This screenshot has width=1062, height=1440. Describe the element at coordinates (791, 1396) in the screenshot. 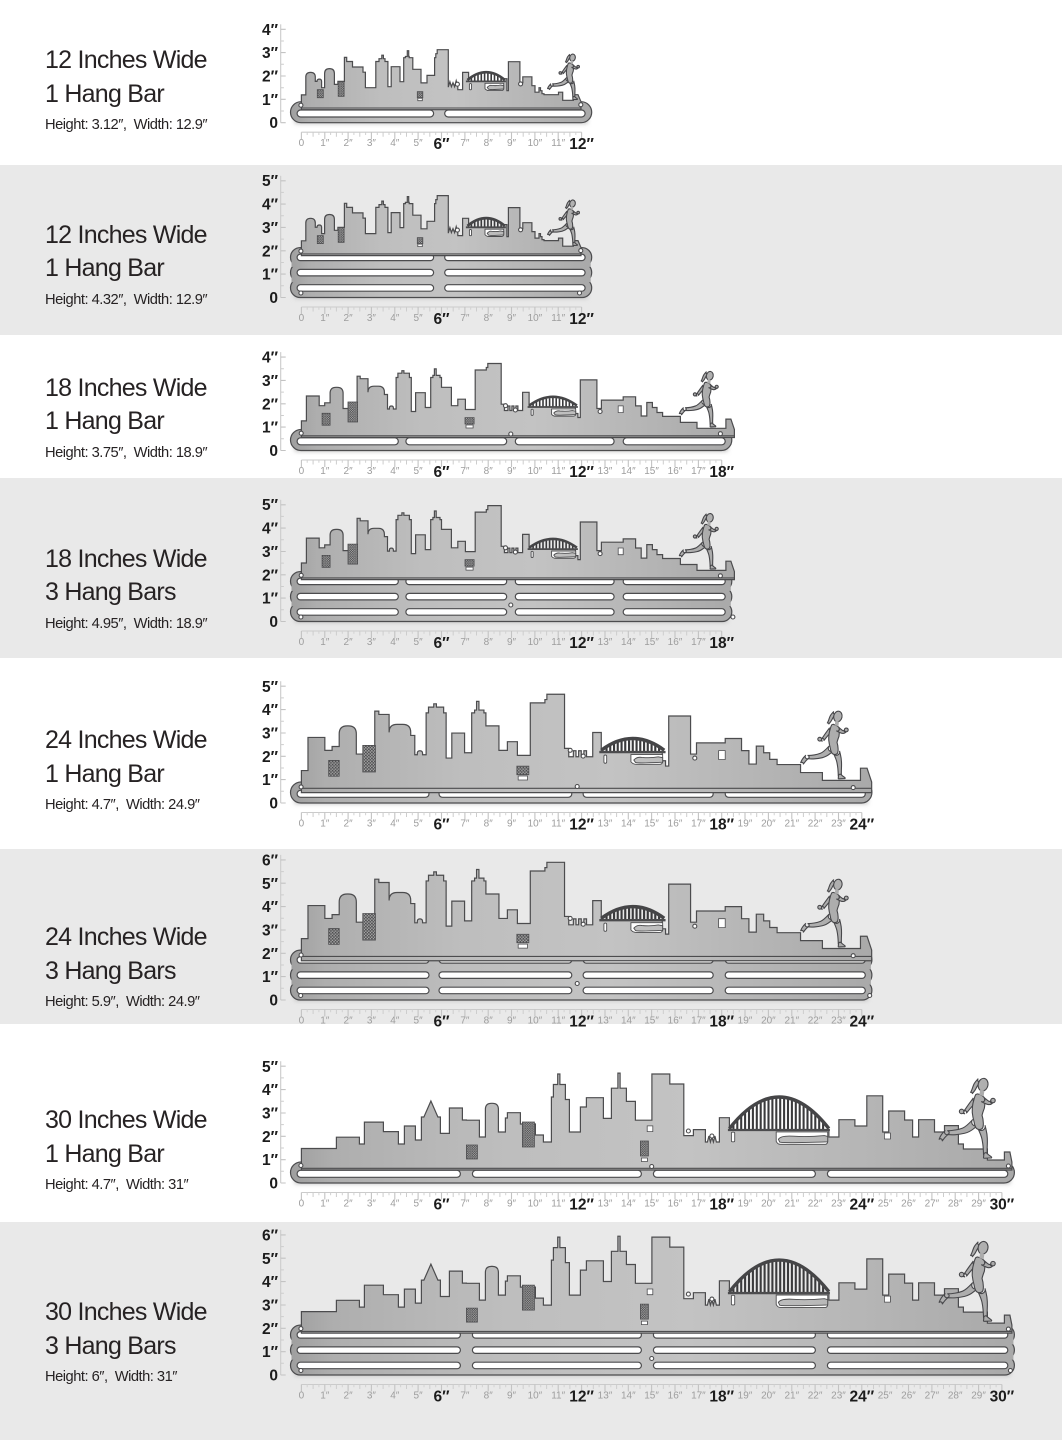

I see `svg-text: 21″` at that location.